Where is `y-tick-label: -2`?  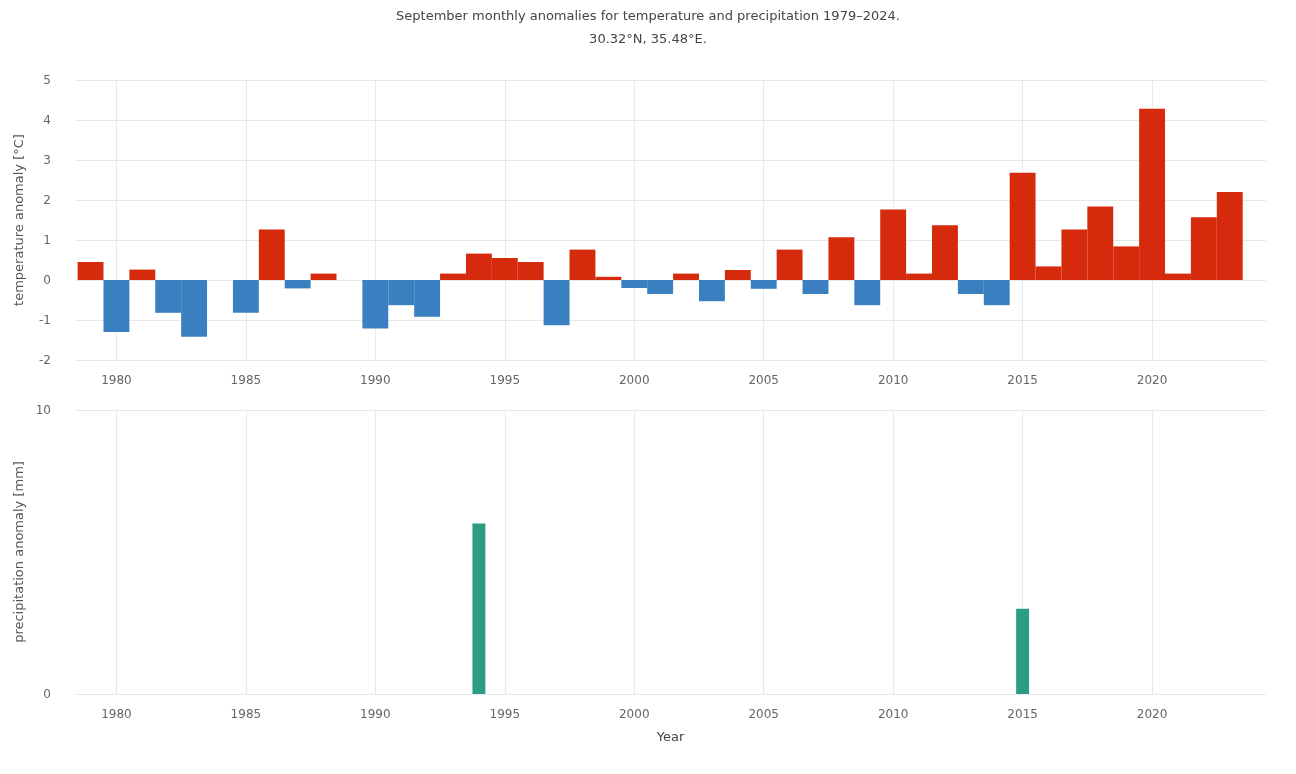
y-tick-label: -2 is located at coordinates (45, 360).